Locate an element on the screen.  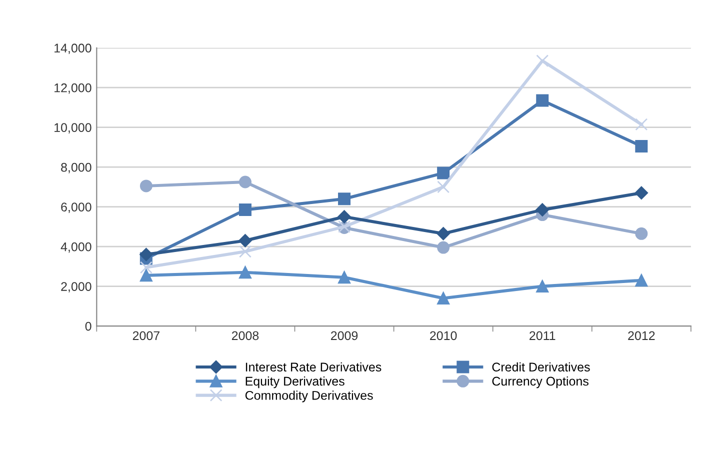
y-tick-label: 14,000 is located at coordinates (73, 49).